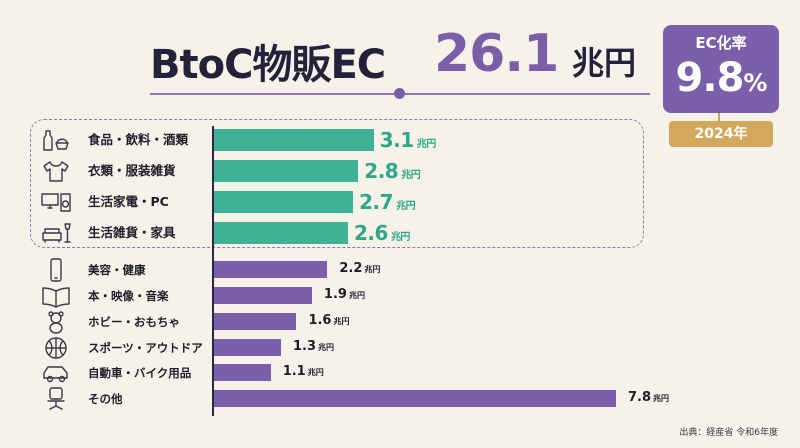 The image size is (800, 448). I want to click on data-label: 1.3 兆円, so click(313, 346).